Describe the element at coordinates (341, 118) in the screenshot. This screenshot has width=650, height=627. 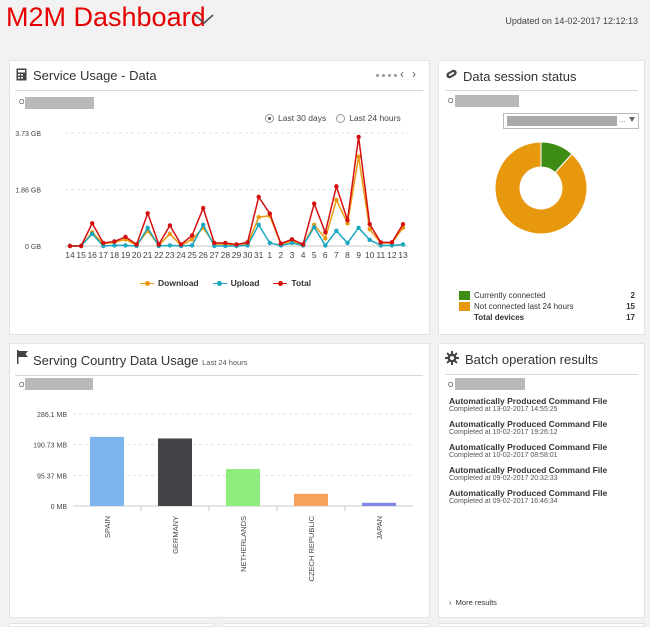
I see `radio-last-24-hours` at that location.